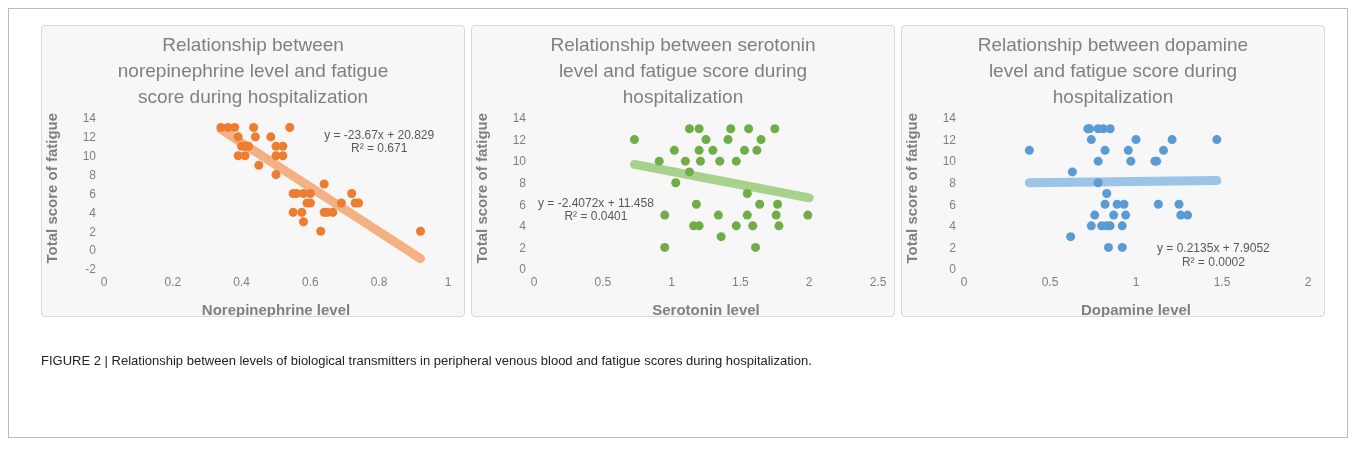 The height and width of the screenshot is (451, 1357). Describe the element at coordinates (706, 309) in the screenshot. I see `x-axis-title: Serotonin level` at that location.